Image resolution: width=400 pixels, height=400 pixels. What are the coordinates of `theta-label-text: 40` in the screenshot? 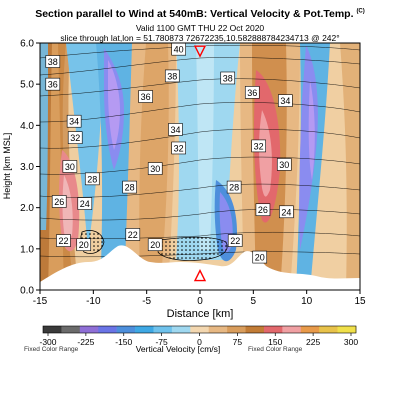 It's located at (179, 50).